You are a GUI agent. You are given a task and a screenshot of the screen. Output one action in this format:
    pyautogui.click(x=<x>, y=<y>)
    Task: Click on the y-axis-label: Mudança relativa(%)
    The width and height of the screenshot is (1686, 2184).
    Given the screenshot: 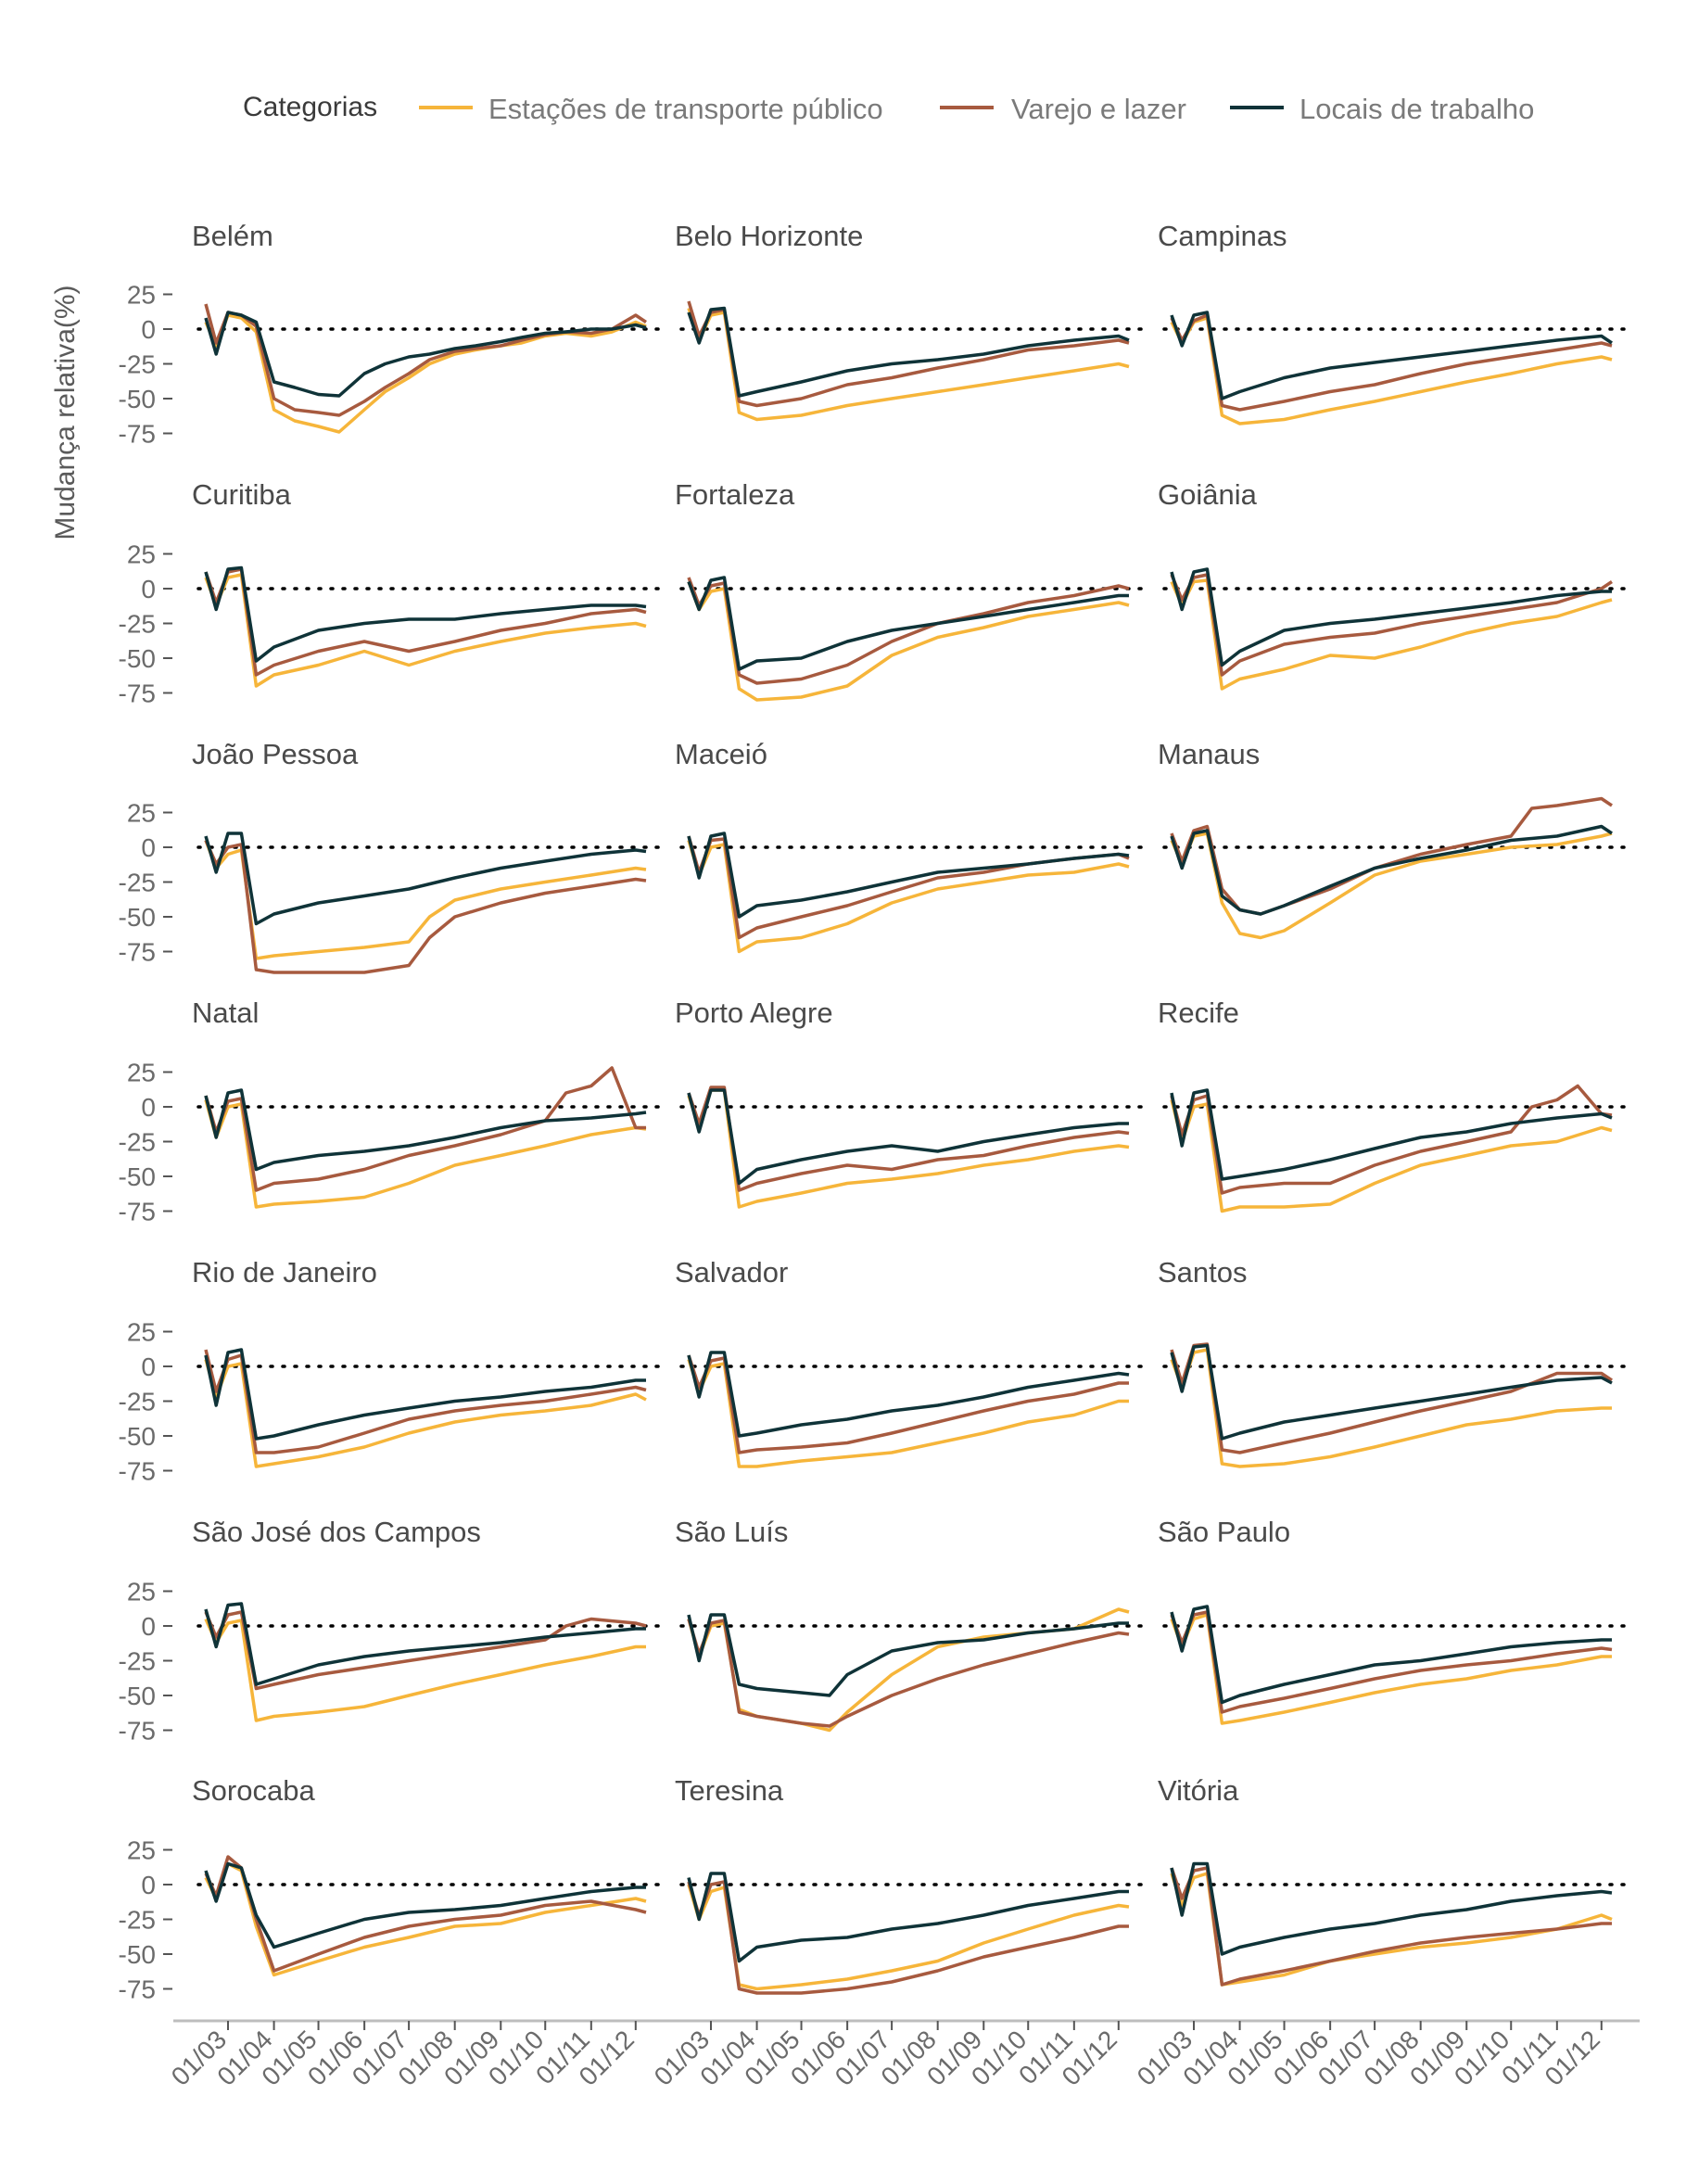 What is the action you would take?
    pyautogui.click(x=65, y=412)
    